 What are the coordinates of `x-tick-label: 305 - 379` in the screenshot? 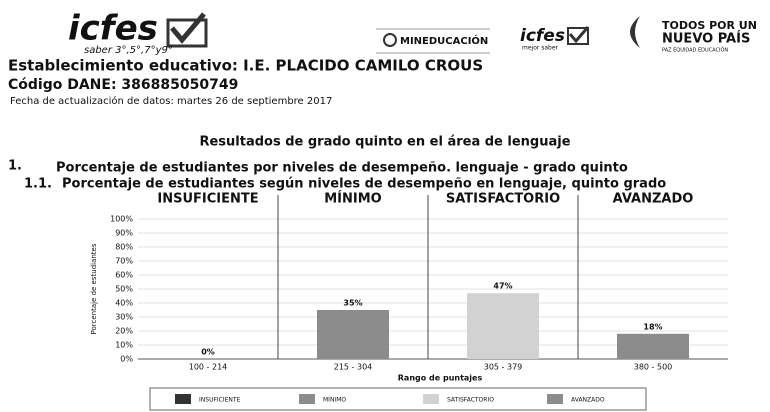 It's located at (503, 367).